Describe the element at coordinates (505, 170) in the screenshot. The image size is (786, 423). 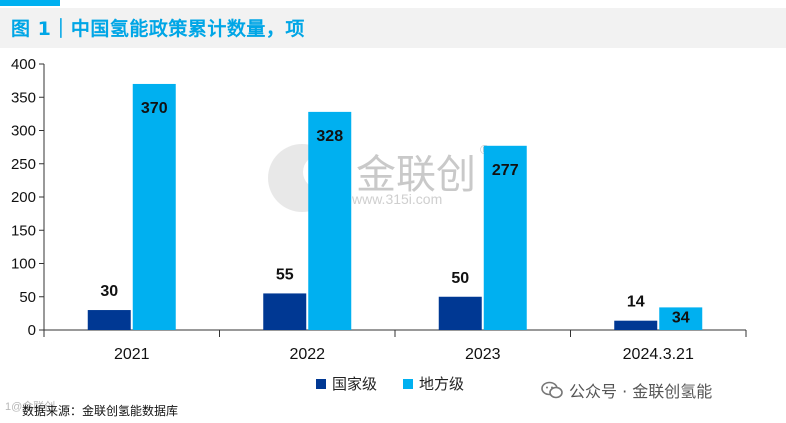
I see `data-label-local: 277` at that location.